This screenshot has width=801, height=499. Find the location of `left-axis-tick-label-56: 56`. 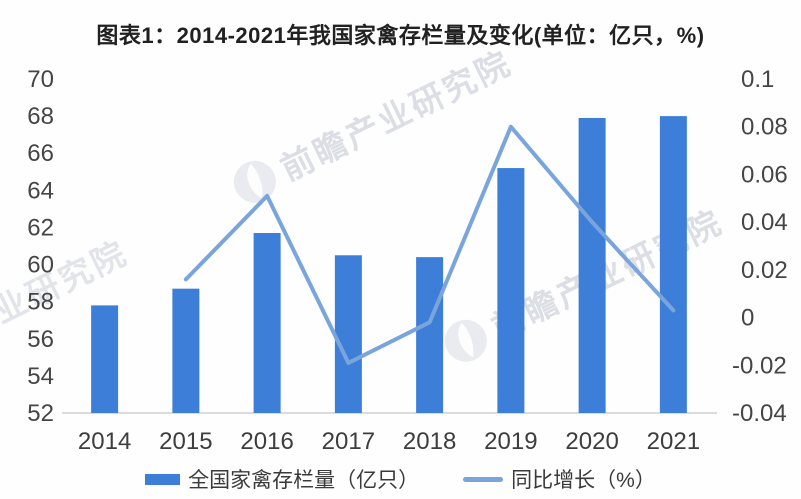

left-axis-tick-label-56: 56 is located at coordinates (40, 339).